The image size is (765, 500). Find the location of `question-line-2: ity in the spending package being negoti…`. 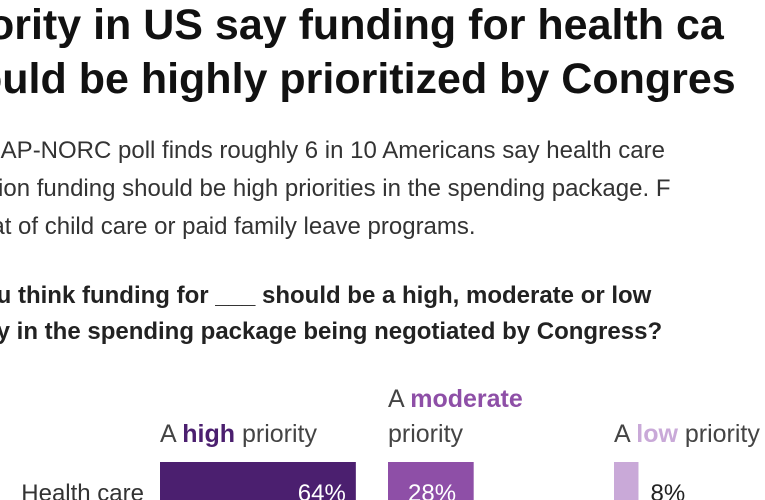

question-line-2: ity in the spending package being negoti… is located at coordinates (331, 331).